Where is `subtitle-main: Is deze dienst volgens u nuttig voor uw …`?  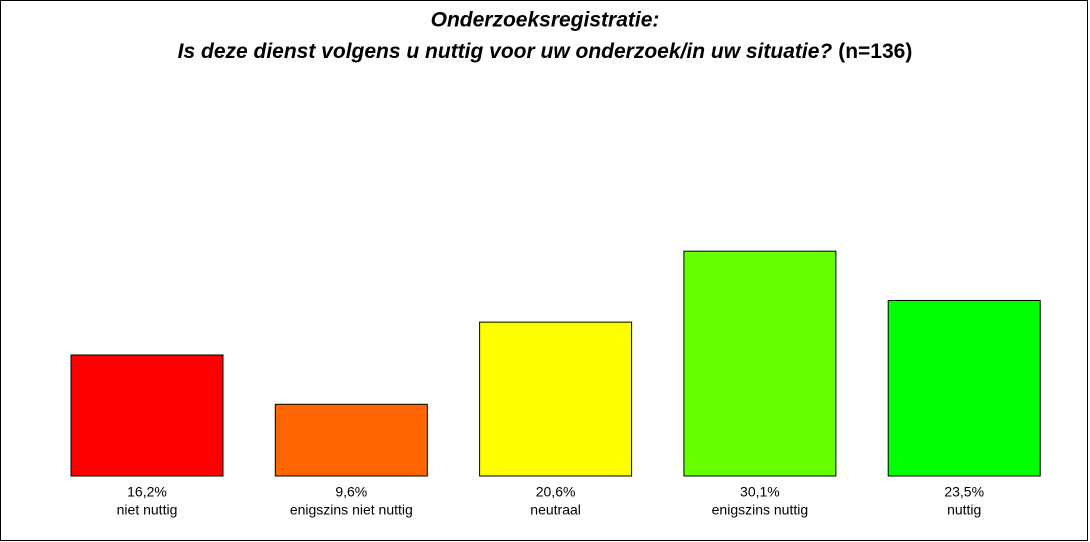 subtitle-main: Is deze dienst volgens u nuttig voor uw … is located at coordinates (505, 51).